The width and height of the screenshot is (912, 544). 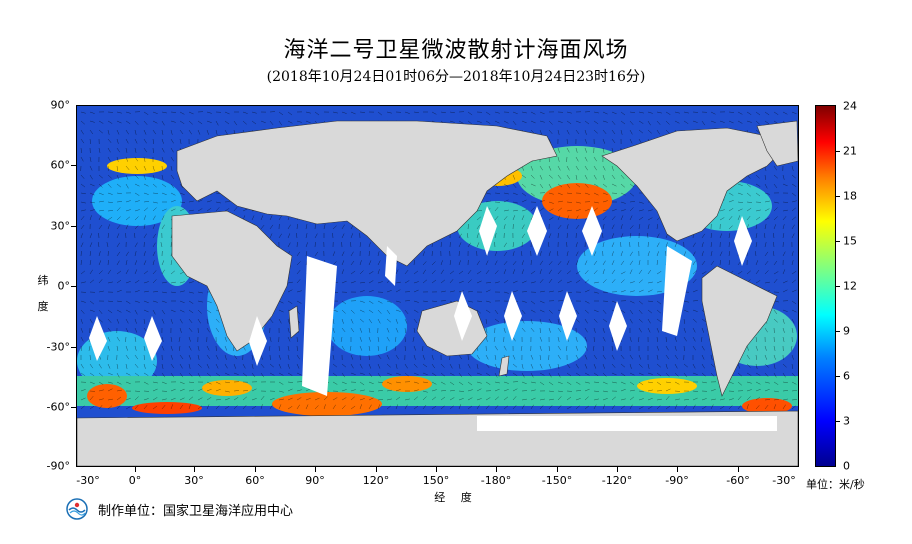 What do you see at coordinates (846, 466) in the screenshot?
I see `colorbar-tick-label: 0` at bounding box center [846, 466].